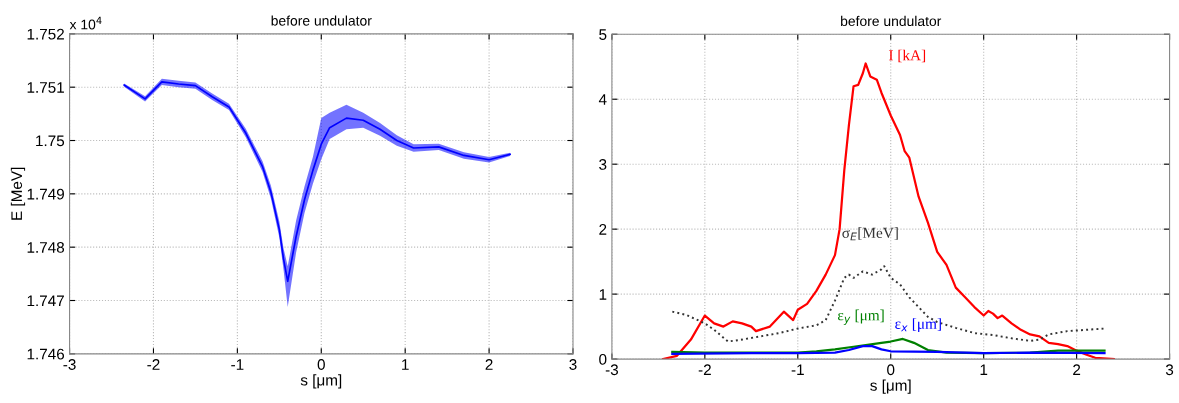  Describe the element at coordinates (918, 325) in the screenshot. I see `series-label: ε$_{x}$ [μm]` at that location.